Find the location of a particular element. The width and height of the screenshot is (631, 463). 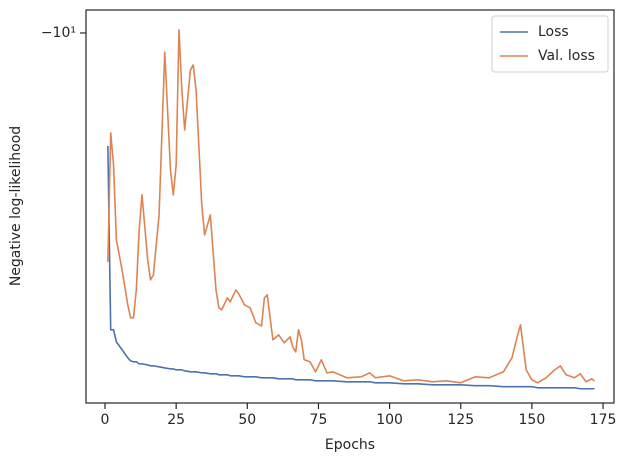

x-tick-label: 150 is located at coordinates (532, 420).